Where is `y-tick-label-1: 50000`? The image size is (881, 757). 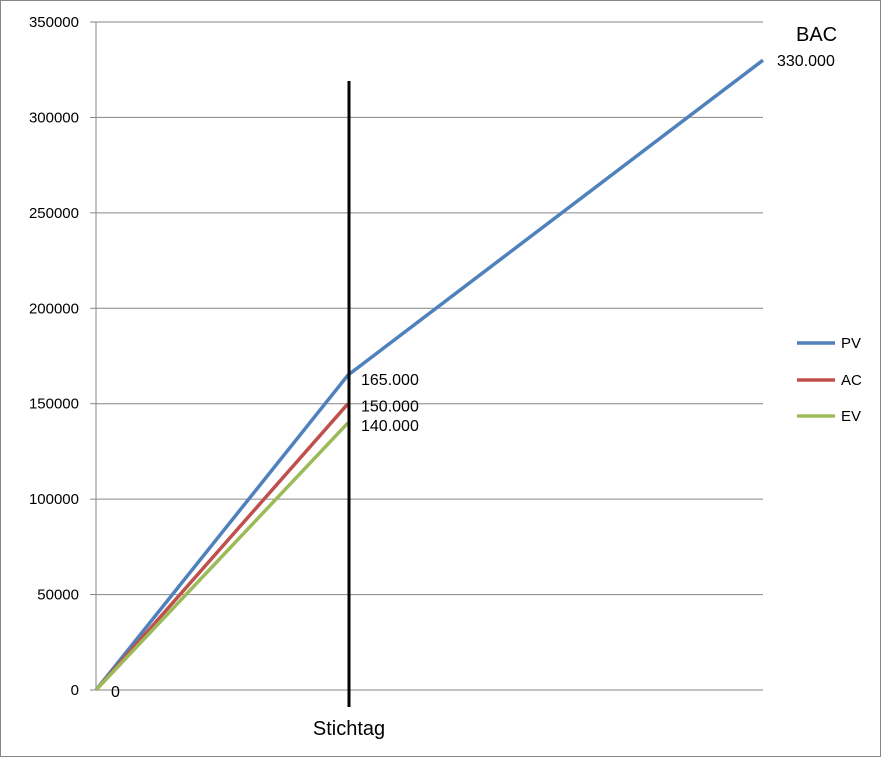 y-tick-label-1: 50000 is located at coordinates (58, 595).